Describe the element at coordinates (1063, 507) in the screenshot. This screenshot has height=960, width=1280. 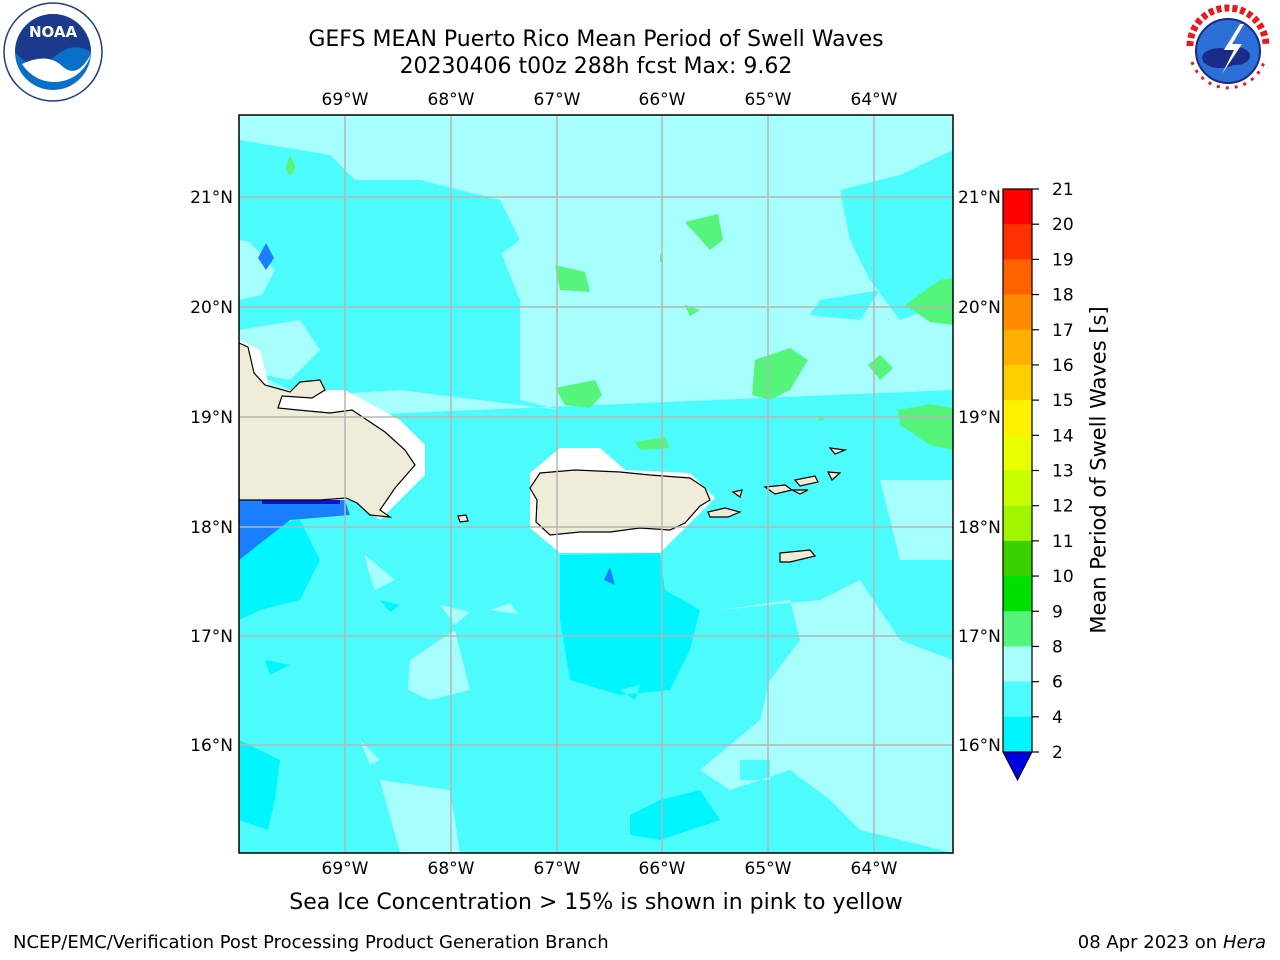
I see `colorbar-tick-label: 12` at that location.